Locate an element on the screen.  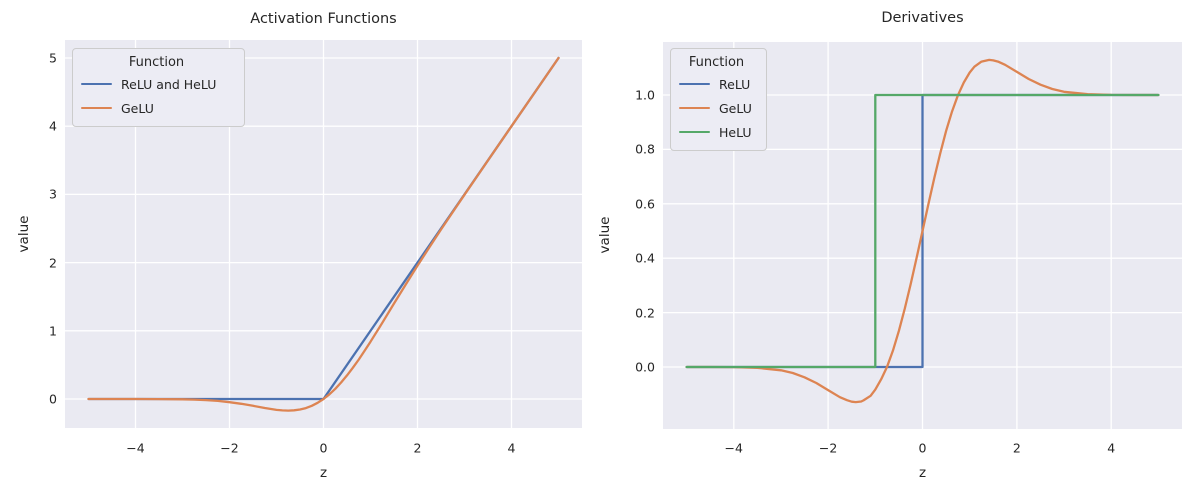
right-chart-title: Derivatives is located at coordinates (922, 18).